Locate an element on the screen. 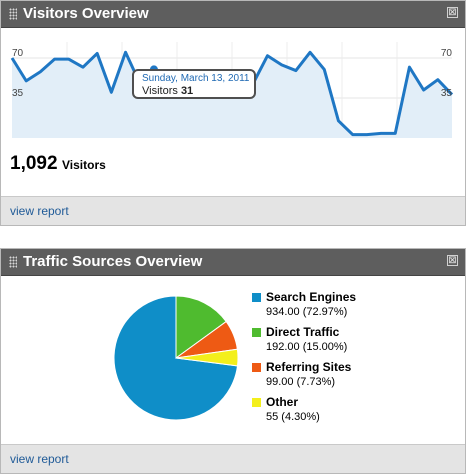  legend-label: Direct Traffic is located at coordinates (303, 332).